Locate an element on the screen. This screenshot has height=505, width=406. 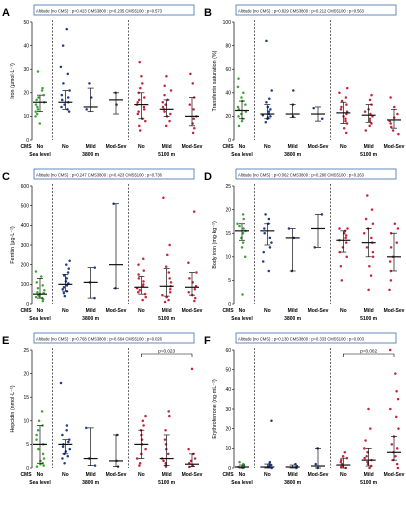
y-axis-label: Transferrin saturation (%) is located at coordinates (215, 80).